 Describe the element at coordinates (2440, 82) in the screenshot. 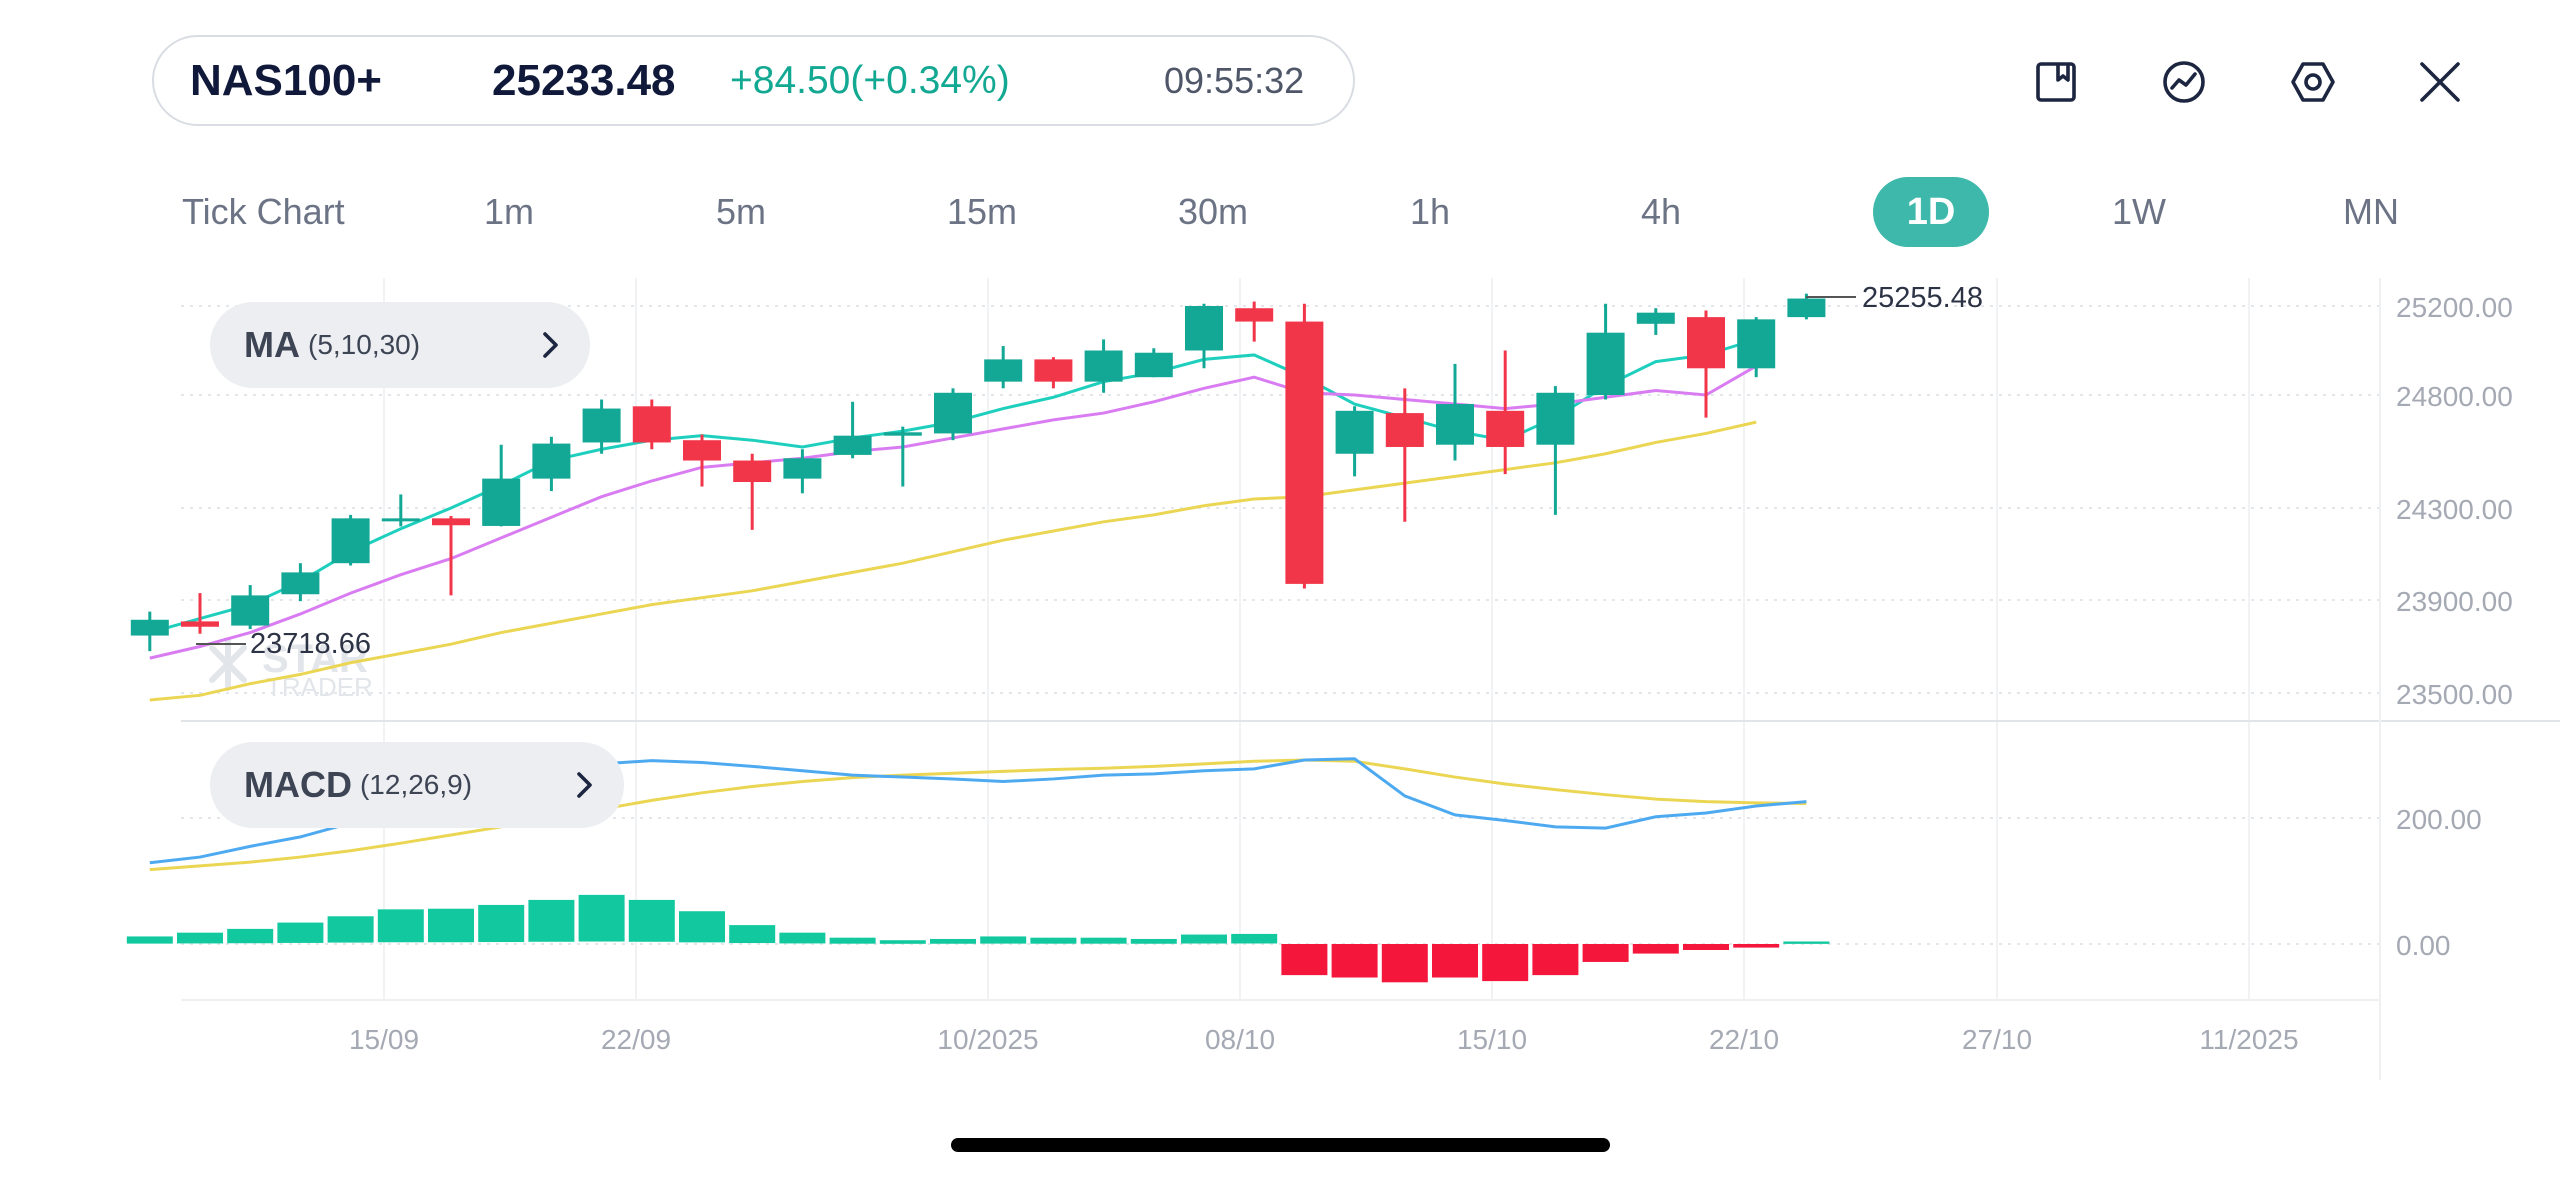

I see `close-icon` at that location.